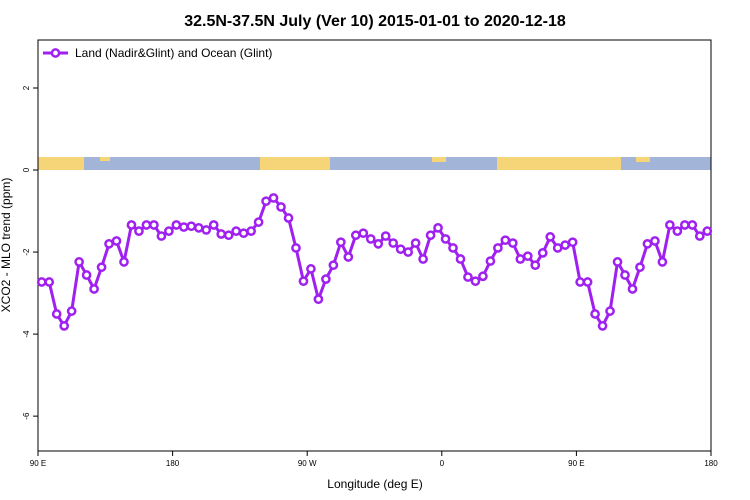 The height and width of the screenshot is (500, 750). What do you see at coordinates (55, 53) in the screenshot?
I see `legend-marker` at bounding box center [55, 53].